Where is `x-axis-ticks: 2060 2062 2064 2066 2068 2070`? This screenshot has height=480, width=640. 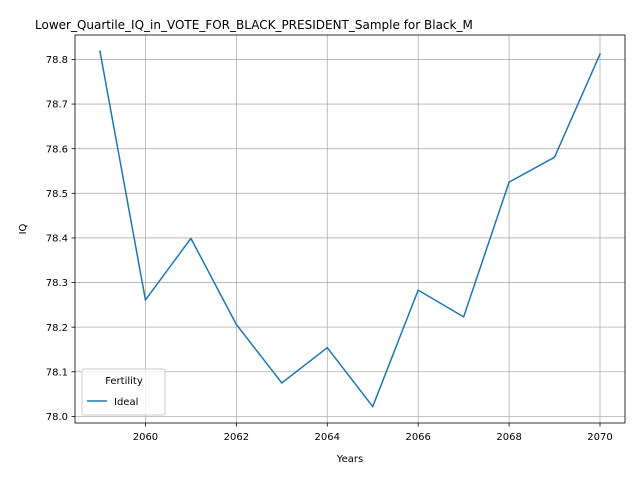 x-axis-ticks: 2060 2062 2064 2066 2068 2070 is located at coordinates (373, 433).